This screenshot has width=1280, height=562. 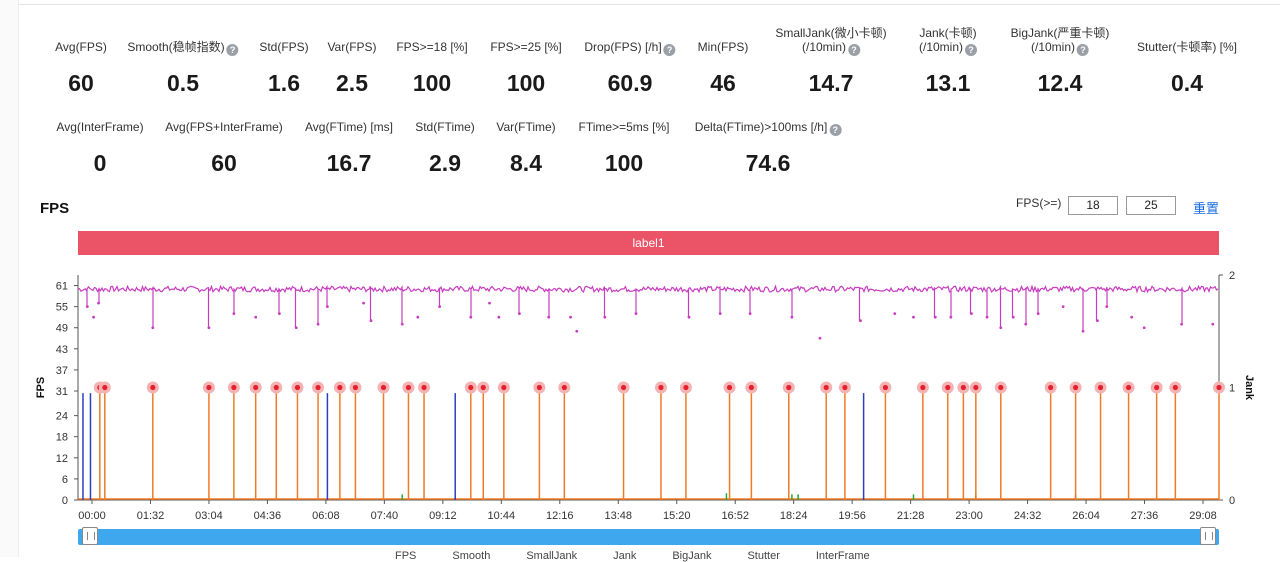 What do you see at coordinates (1187, 47) in the screenshot?
I see `metric-label: Stutter(卡顿率) [%]` at bounding box center [1187, 47].